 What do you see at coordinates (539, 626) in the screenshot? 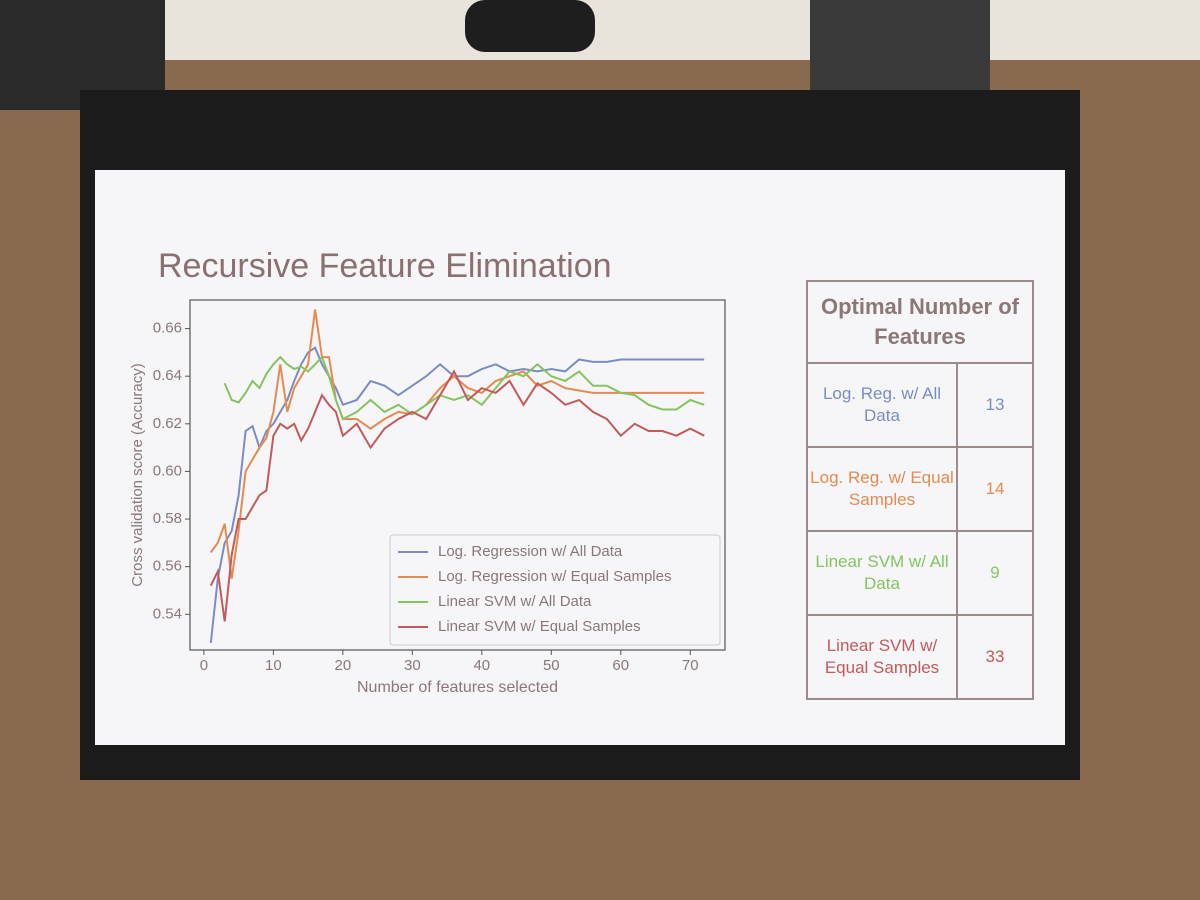
I see `legend-label: Linear SVM w/ Equal Samples` at bounding box center [539, 626].